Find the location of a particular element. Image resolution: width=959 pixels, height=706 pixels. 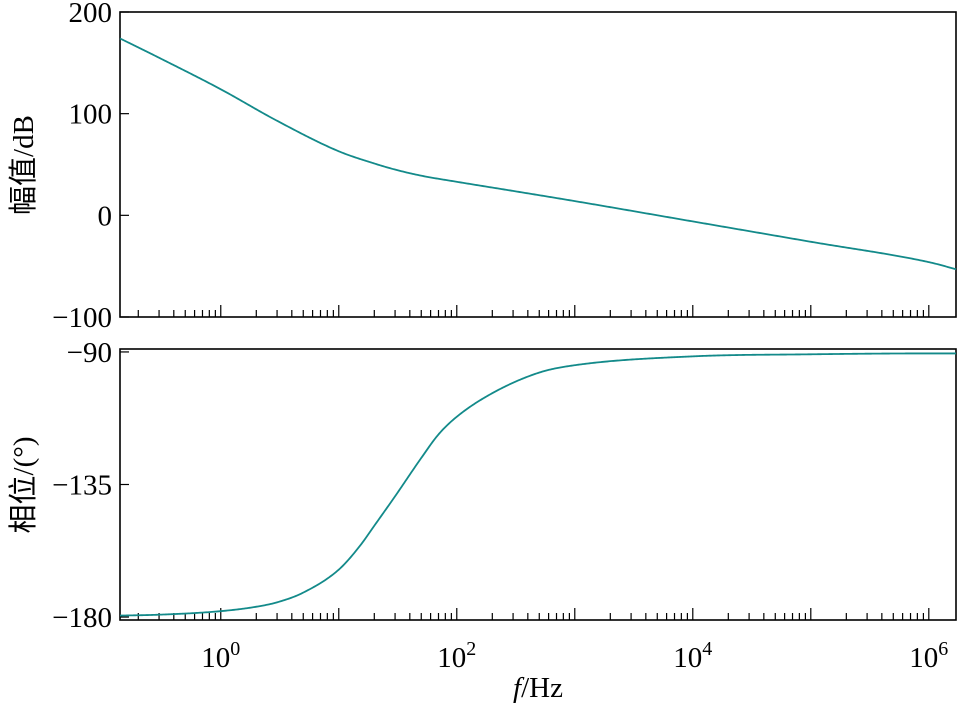

x-tick-label-exponent: 2 is located at coordinates (471, 649).